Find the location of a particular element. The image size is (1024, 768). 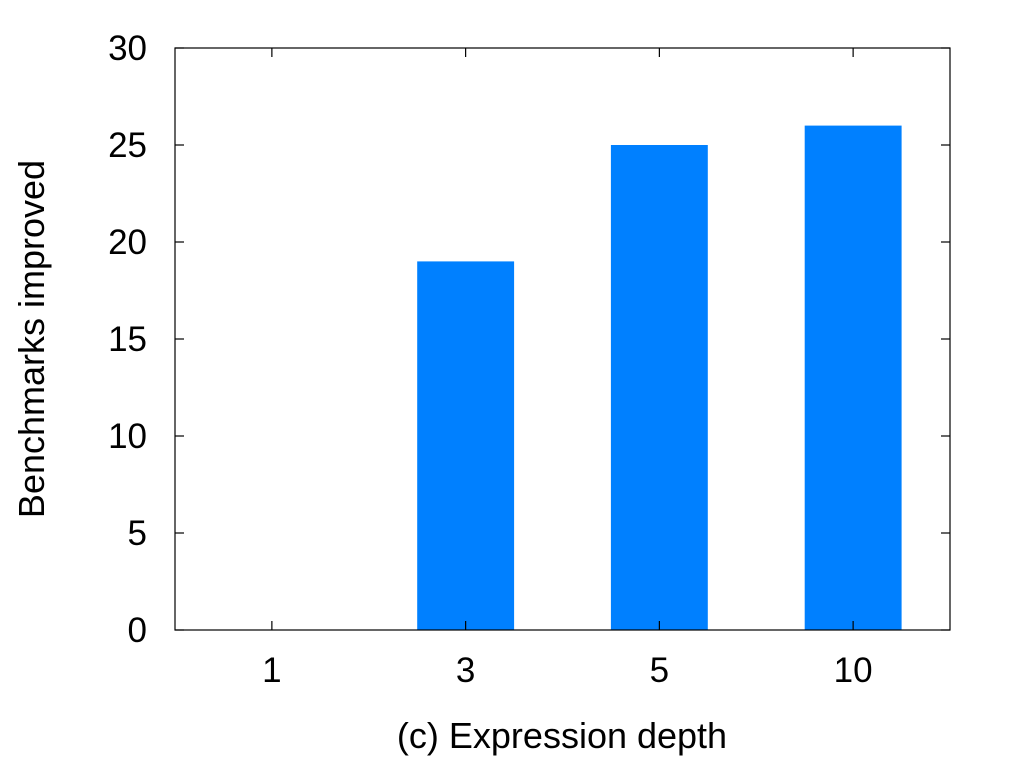

x-tick-label-1: 1 is located at coordinates (271, 670).